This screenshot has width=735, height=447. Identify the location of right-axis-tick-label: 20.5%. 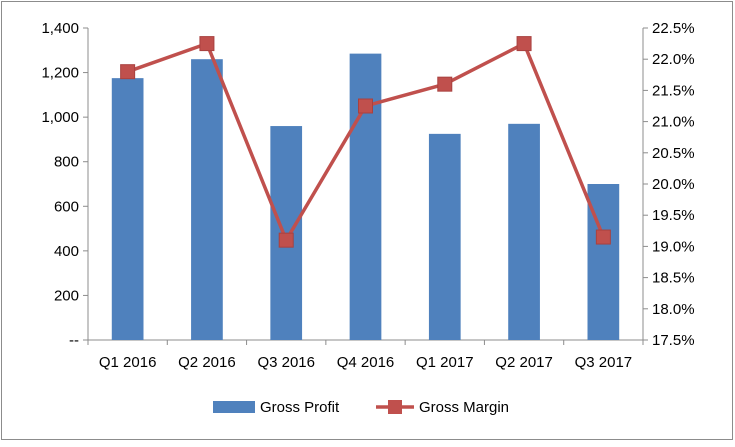
(673, 153).